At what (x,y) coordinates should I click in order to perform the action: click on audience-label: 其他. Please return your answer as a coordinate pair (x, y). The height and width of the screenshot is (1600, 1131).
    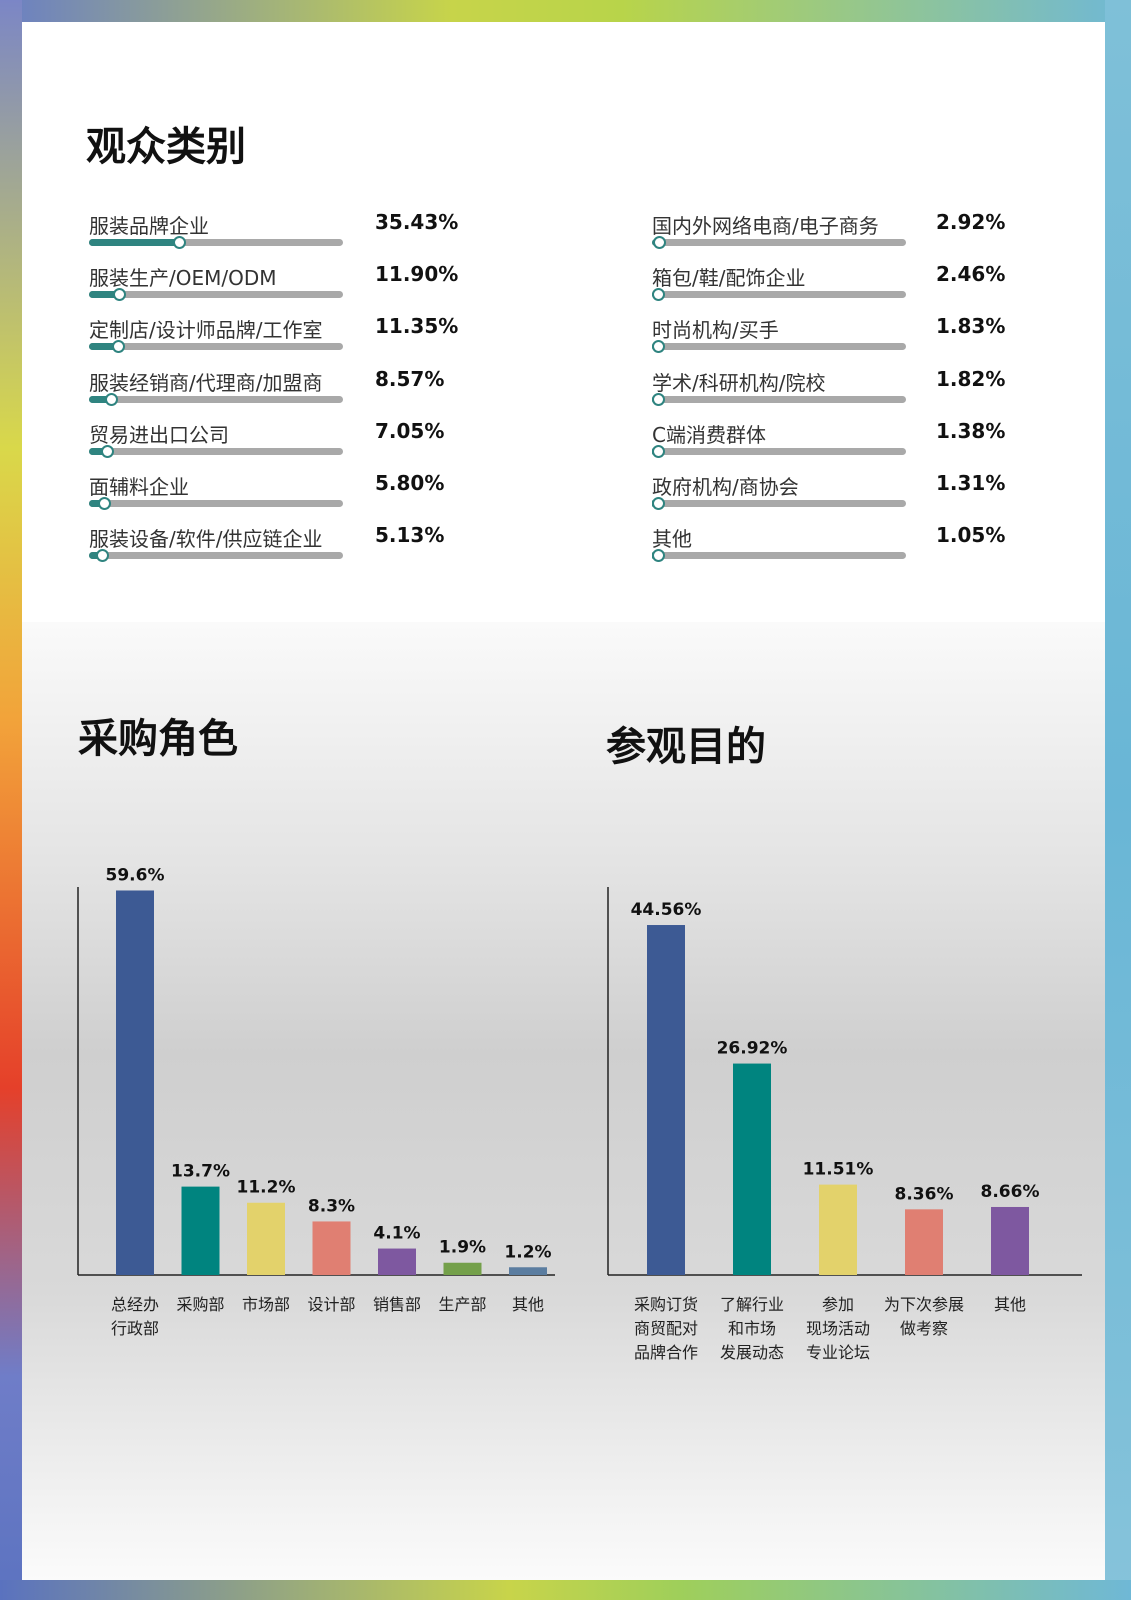
    Looking at the image, I should click on (672, 539).